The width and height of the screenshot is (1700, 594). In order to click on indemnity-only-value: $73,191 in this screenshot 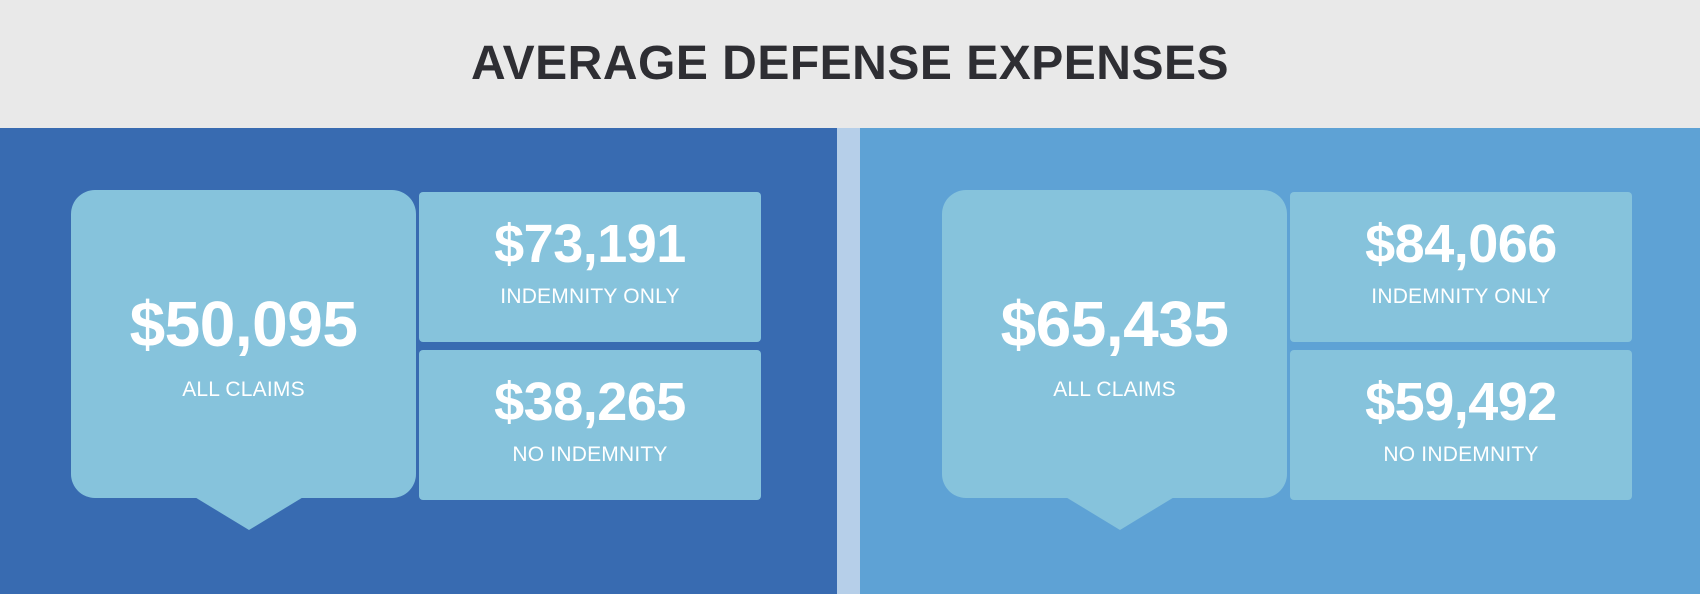, I will do `click(590, 244)`.